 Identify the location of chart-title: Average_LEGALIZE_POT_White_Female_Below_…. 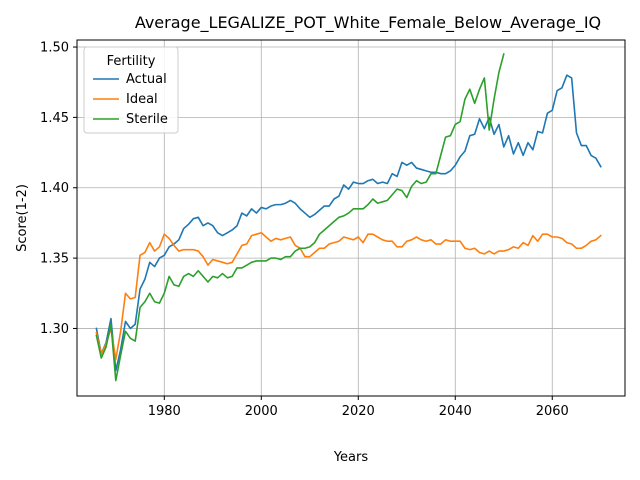
(368, 23).